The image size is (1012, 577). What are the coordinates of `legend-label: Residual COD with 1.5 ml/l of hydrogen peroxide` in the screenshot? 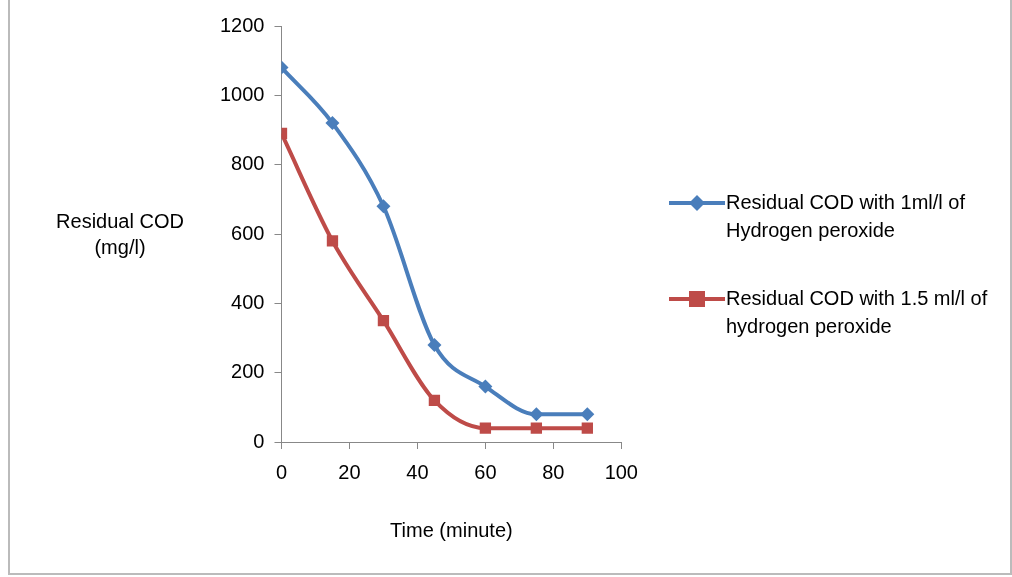 It's located at (857, 312).